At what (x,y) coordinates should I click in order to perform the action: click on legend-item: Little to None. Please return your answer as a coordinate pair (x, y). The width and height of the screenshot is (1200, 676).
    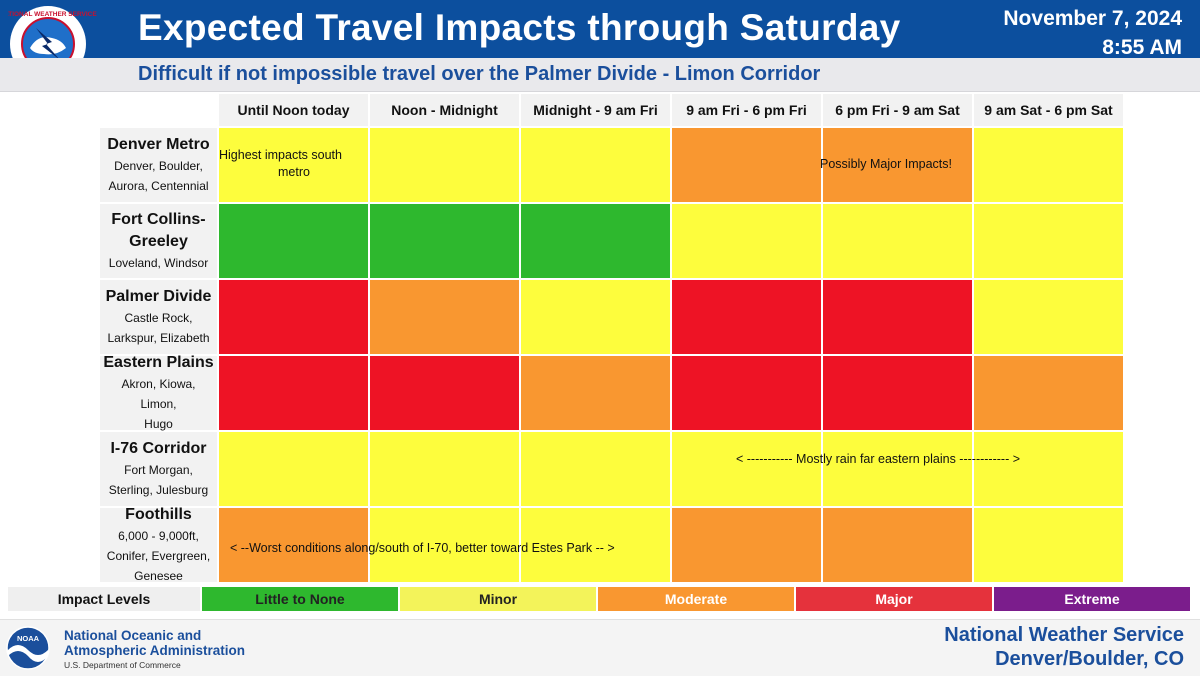
    Looking at the image, I should click on (300, 599).